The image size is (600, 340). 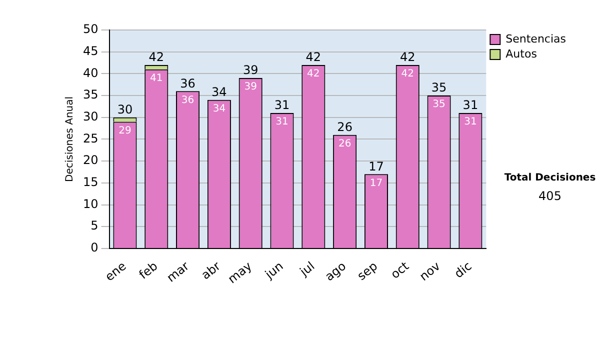 What do you see at coordinates (367, 271) in the screenshot?
I see `x-tick-label: sep` at bounding box center [367, 271].